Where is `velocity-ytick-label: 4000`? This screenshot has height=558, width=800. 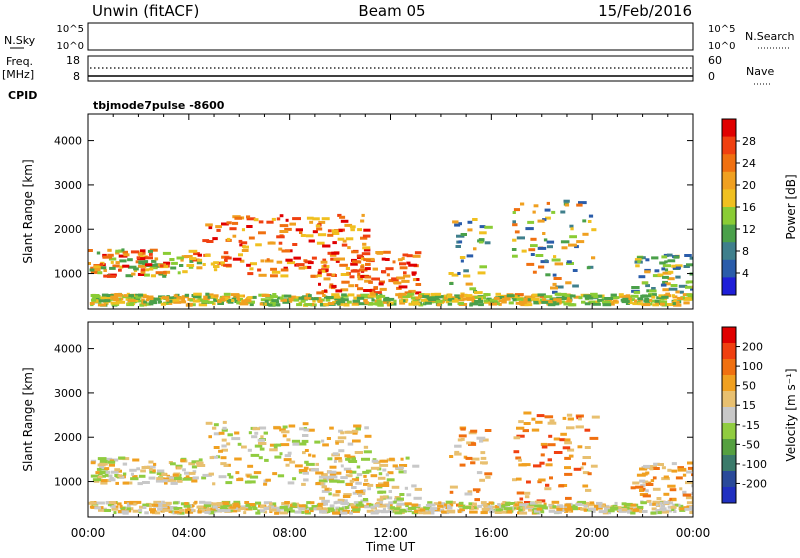 velocity-ytick-label: 4000 is located at coordinates (68, 349).